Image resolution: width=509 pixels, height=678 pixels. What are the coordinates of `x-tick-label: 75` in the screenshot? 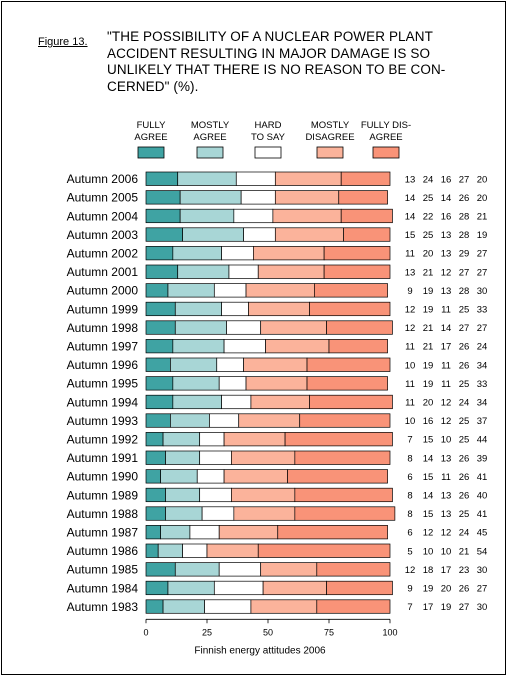 It's located at (329, 632).